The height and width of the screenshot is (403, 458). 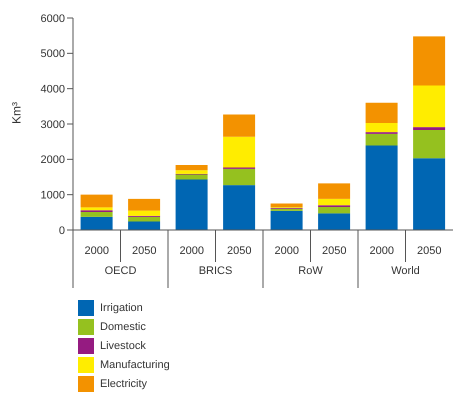 What do you see at coordinates (52, 160) in the screenshot?
I see `y-tick-label: 2000` at bounding box center [52, 160].